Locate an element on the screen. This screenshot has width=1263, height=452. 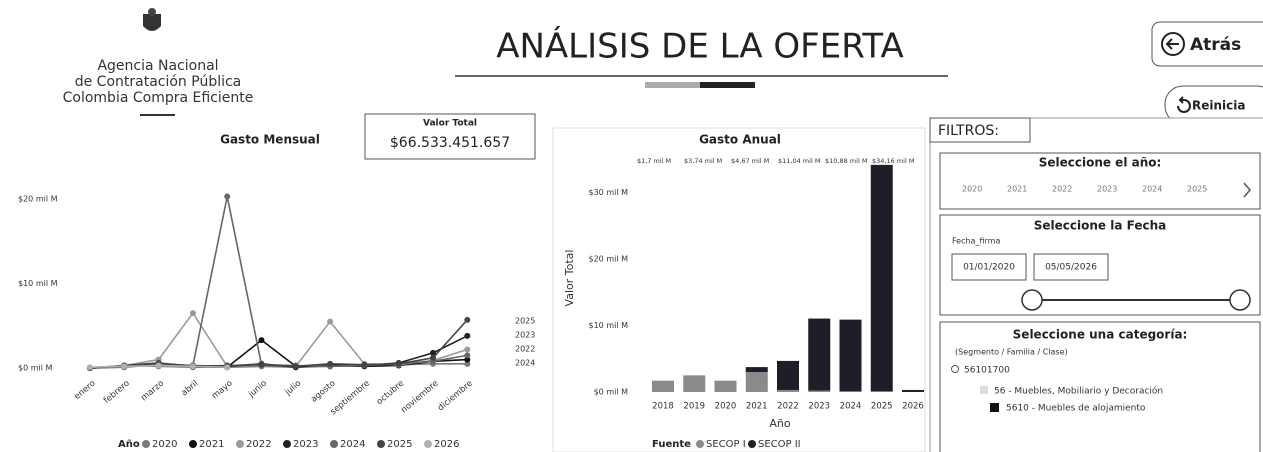
filter-title: FILTROS: is located at coordinates (968, 131).